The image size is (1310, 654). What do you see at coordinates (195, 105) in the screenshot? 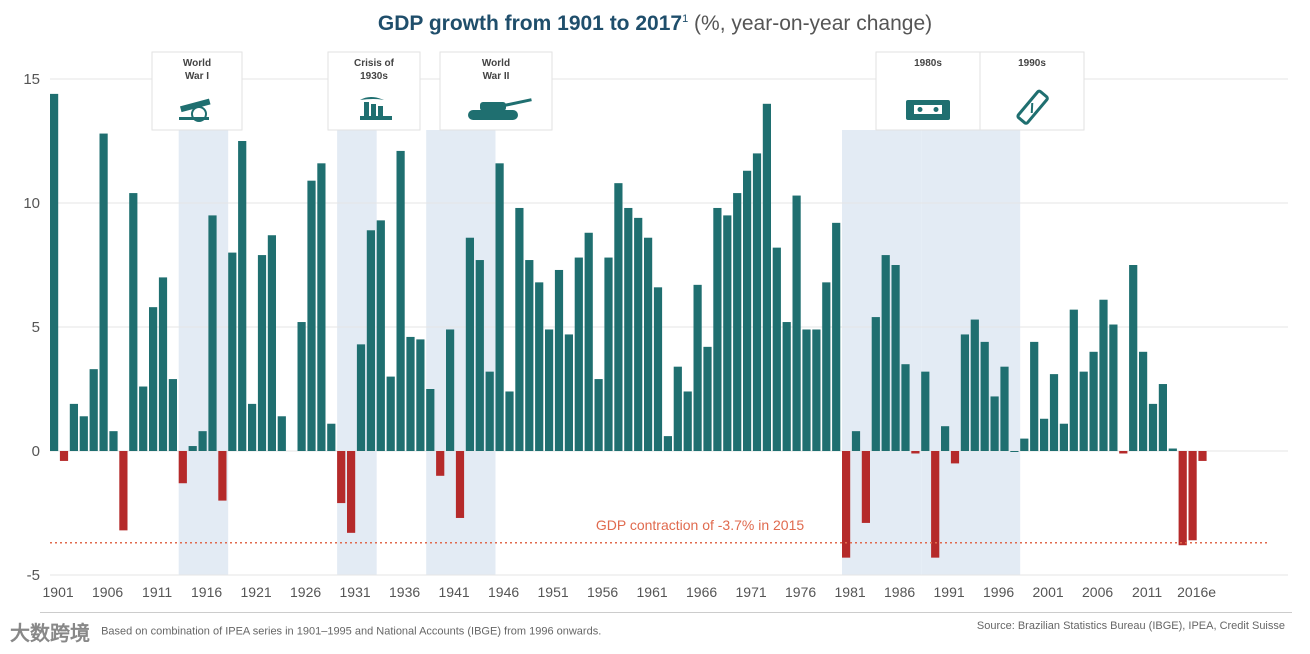
I see `cannon-barrel` at bounding box center [195, 105].